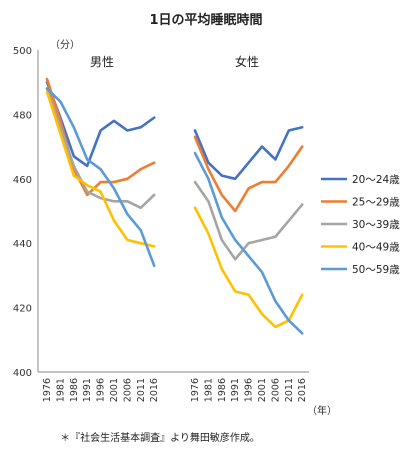 The image size is (412, 454). I want to click on y-tick-label: 420, so click(22, 309).